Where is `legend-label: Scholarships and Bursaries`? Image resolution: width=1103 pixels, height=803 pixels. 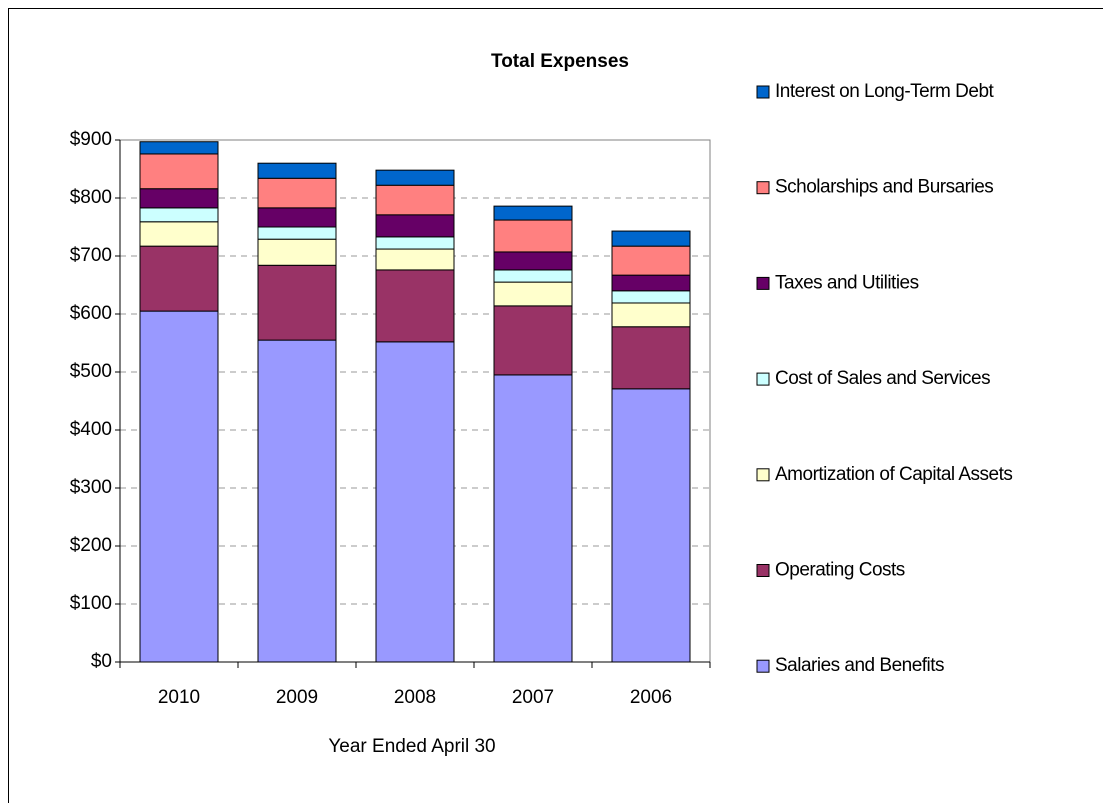 legend-label: Scholarships and Bursaries is located at coordinates (884, 187).